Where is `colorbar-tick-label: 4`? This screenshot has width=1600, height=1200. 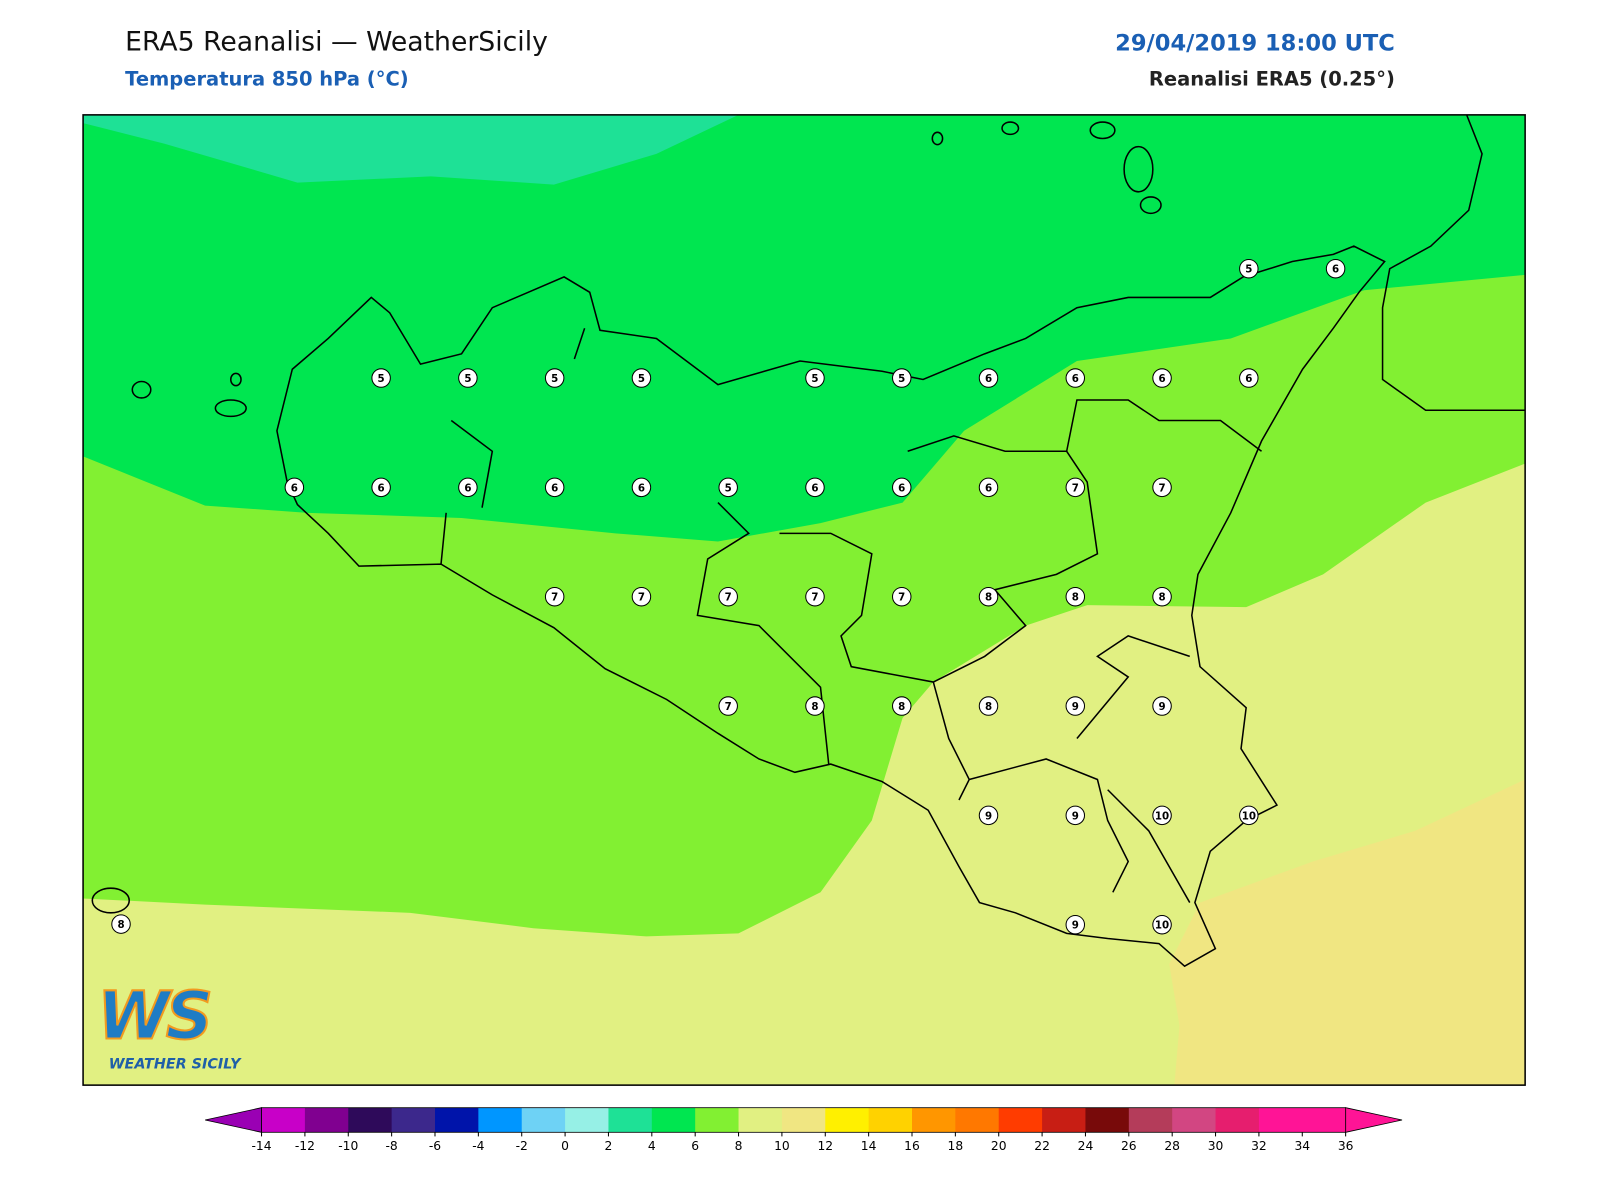
colorbar-tick-label: 4 is located at coordinates (652, 1146).